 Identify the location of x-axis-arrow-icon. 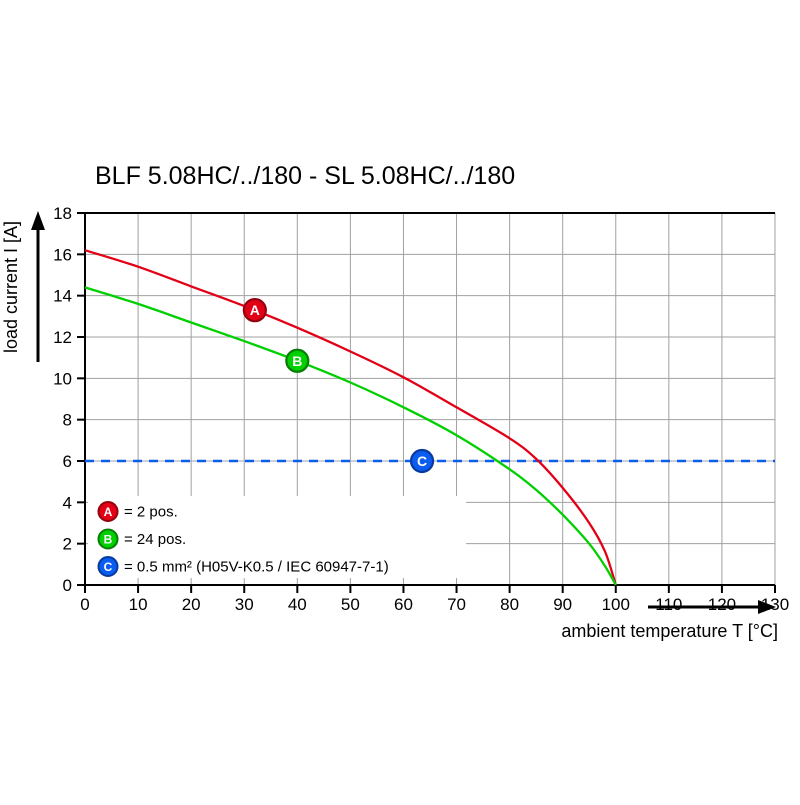
(712, 607).